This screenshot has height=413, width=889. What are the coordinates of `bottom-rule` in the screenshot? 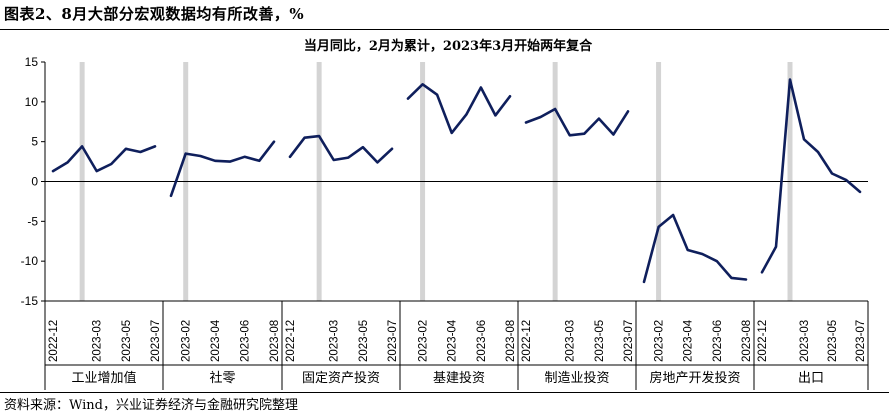 It's located at (444, 392).